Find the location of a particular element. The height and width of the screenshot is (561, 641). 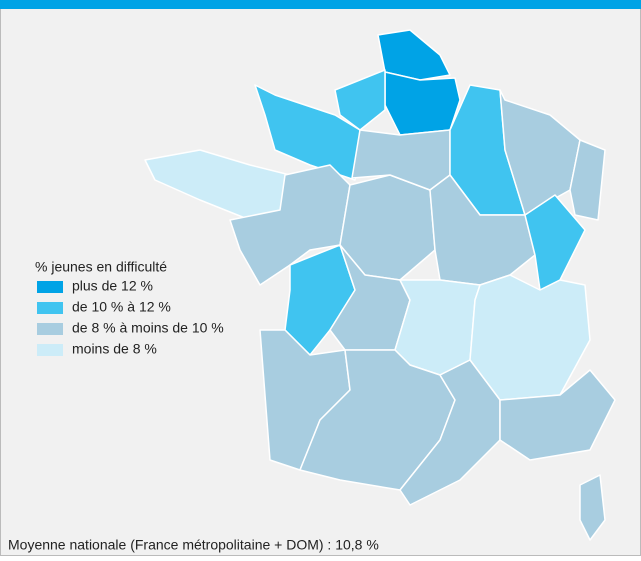

legend-label: de 10 % à 12 % is located at coordinates (121, 307).